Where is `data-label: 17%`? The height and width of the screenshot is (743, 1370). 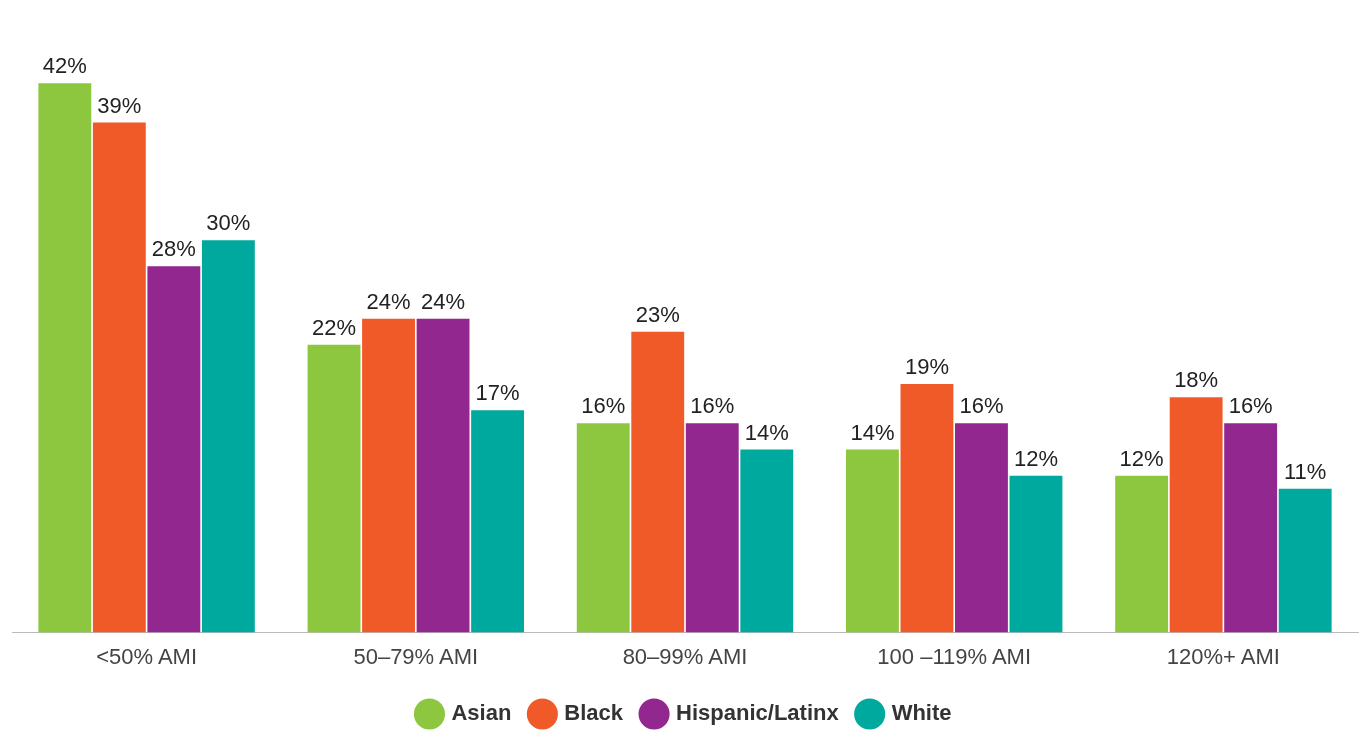 data-label: 17% is located at coordinates (497, 393).